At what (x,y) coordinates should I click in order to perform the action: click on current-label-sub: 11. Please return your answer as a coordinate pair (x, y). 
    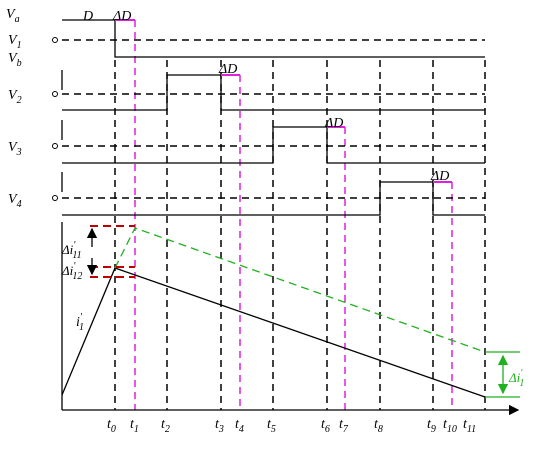
    Looking at the image, I should click on (76, 255).